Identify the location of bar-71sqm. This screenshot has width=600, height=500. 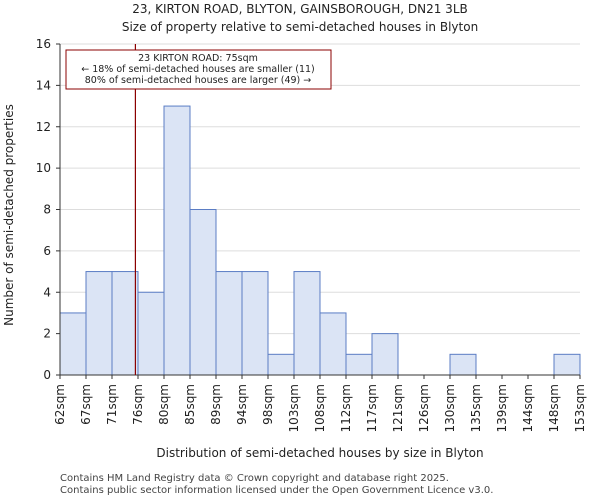
(125, 323).